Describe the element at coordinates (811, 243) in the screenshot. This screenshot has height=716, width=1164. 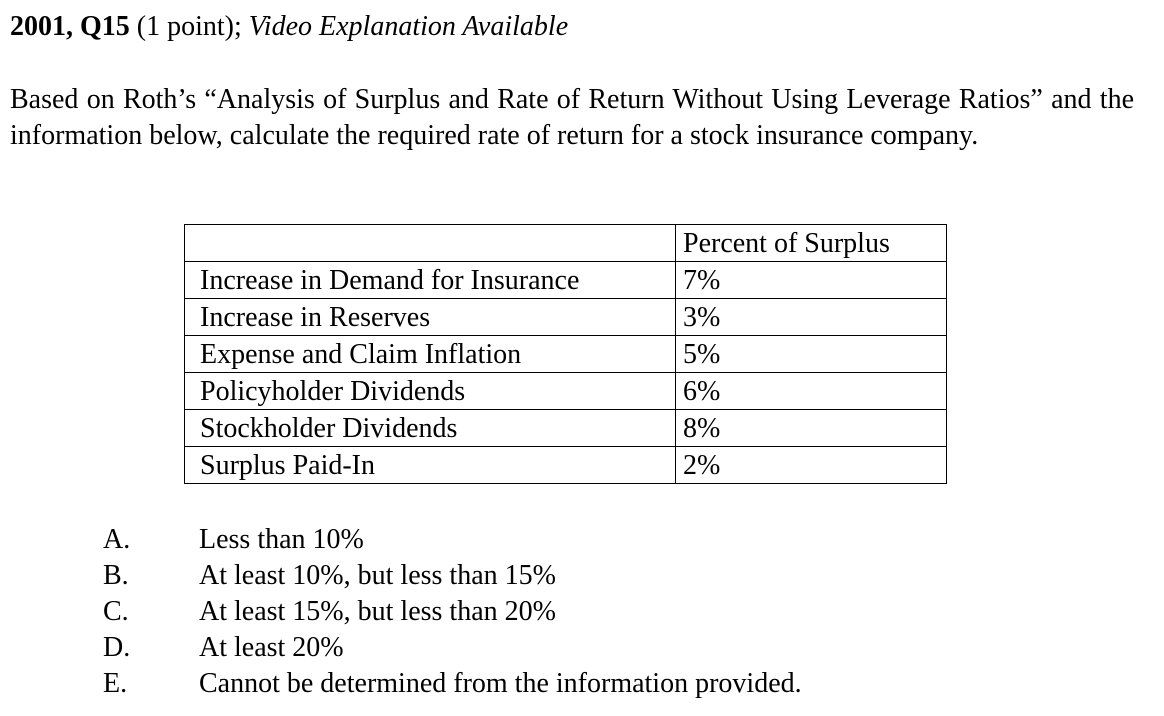
I see `table-column-header: Percent of Surplus` at that location.